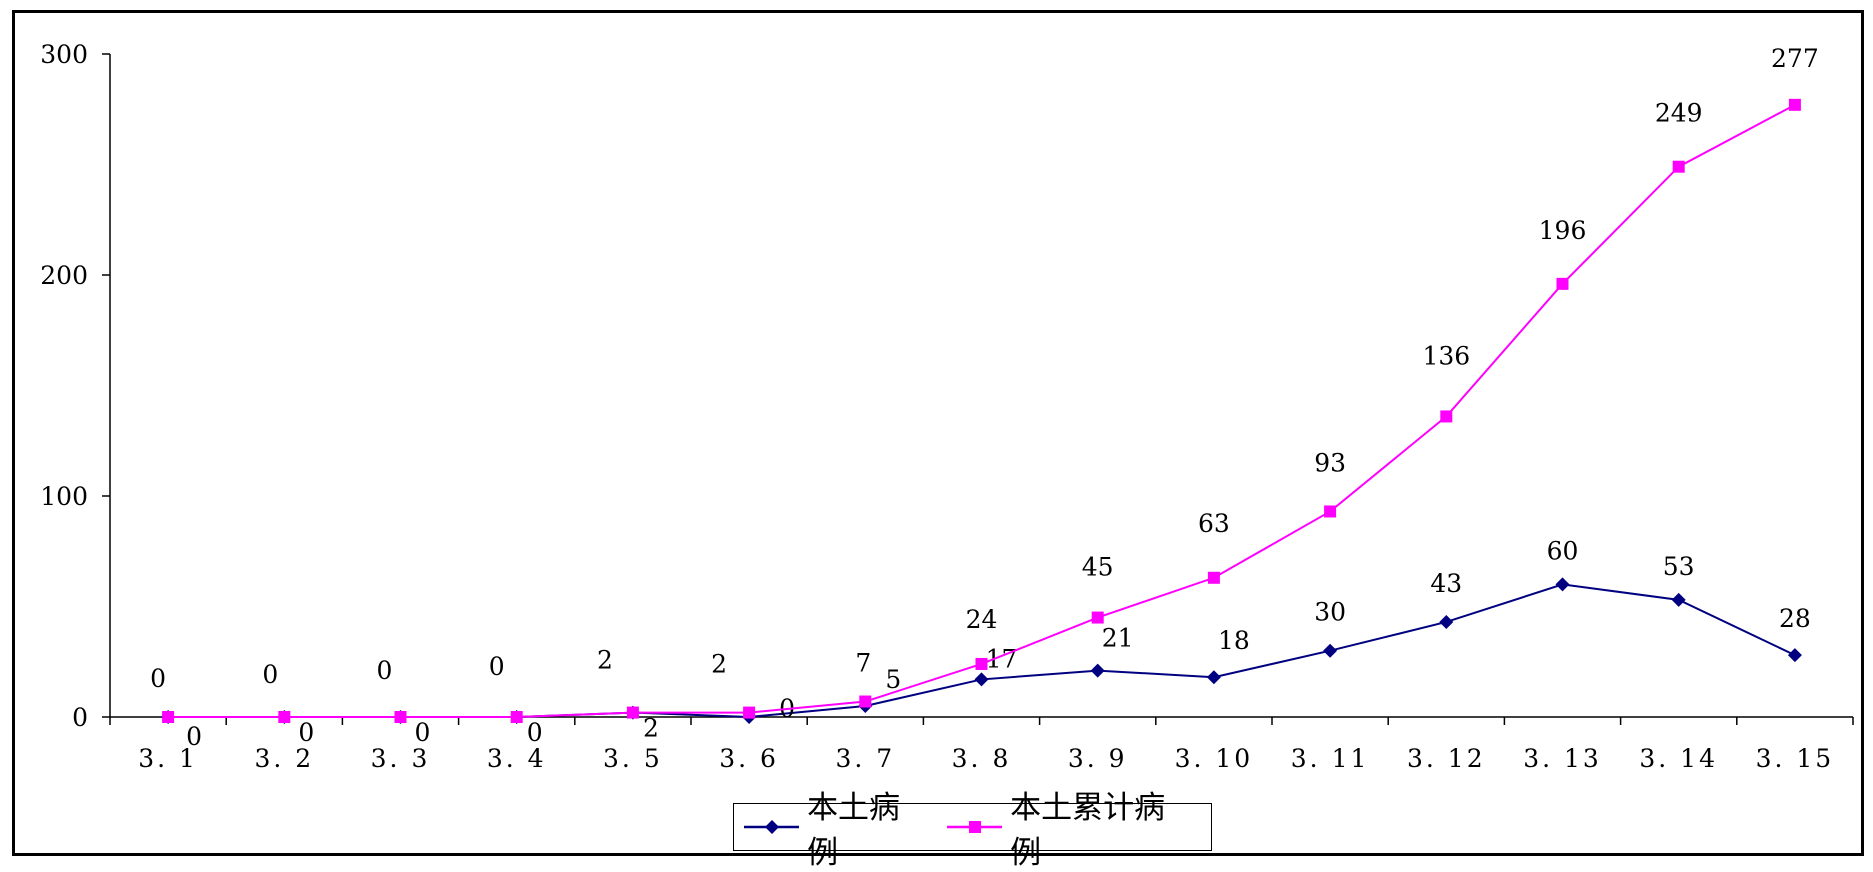  I want to click on data-label: 53, so click(1679, 566).